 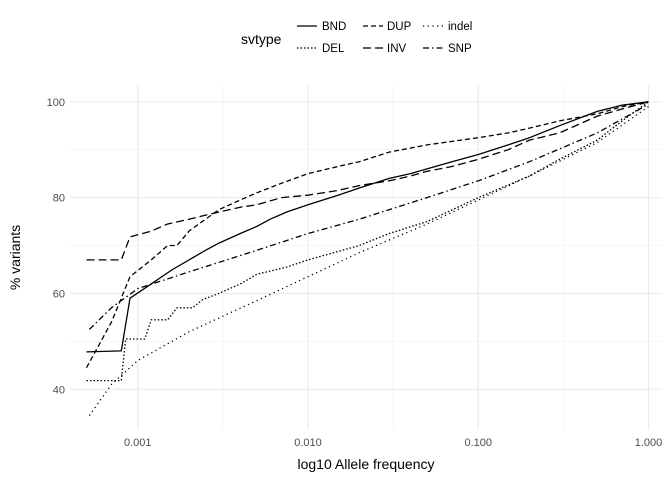 I want to click on legend-label-bnd: BND, so click(x=334, y=27).